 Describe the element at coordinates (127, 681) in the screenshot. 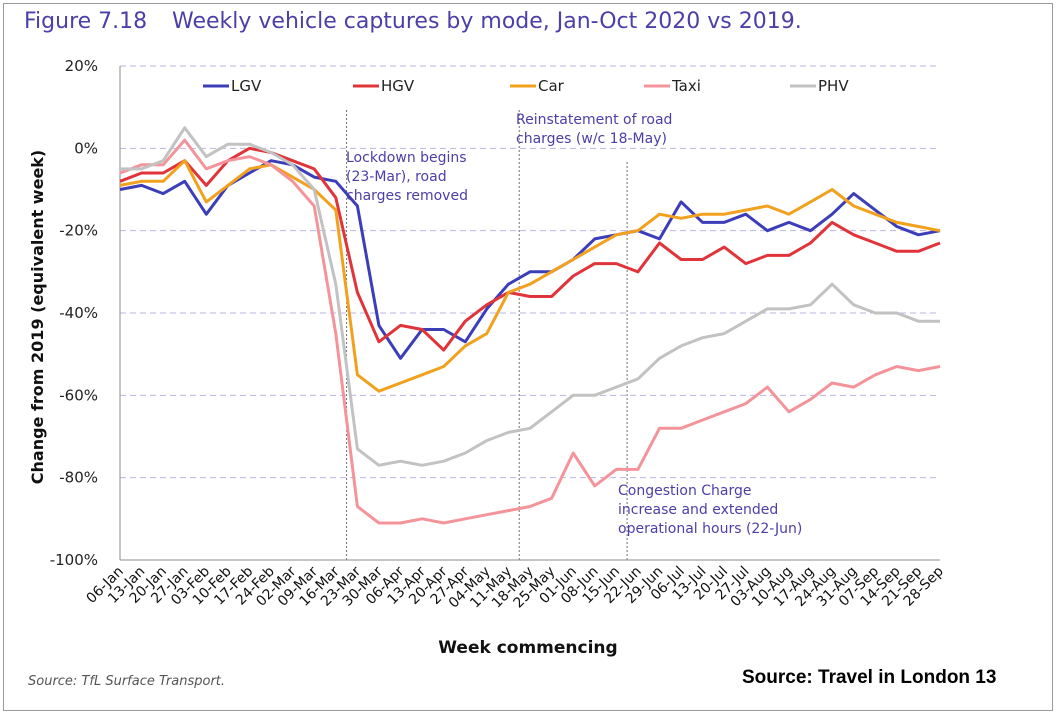

I see `source-note: Source: TfL Surface Transport.` at that location.